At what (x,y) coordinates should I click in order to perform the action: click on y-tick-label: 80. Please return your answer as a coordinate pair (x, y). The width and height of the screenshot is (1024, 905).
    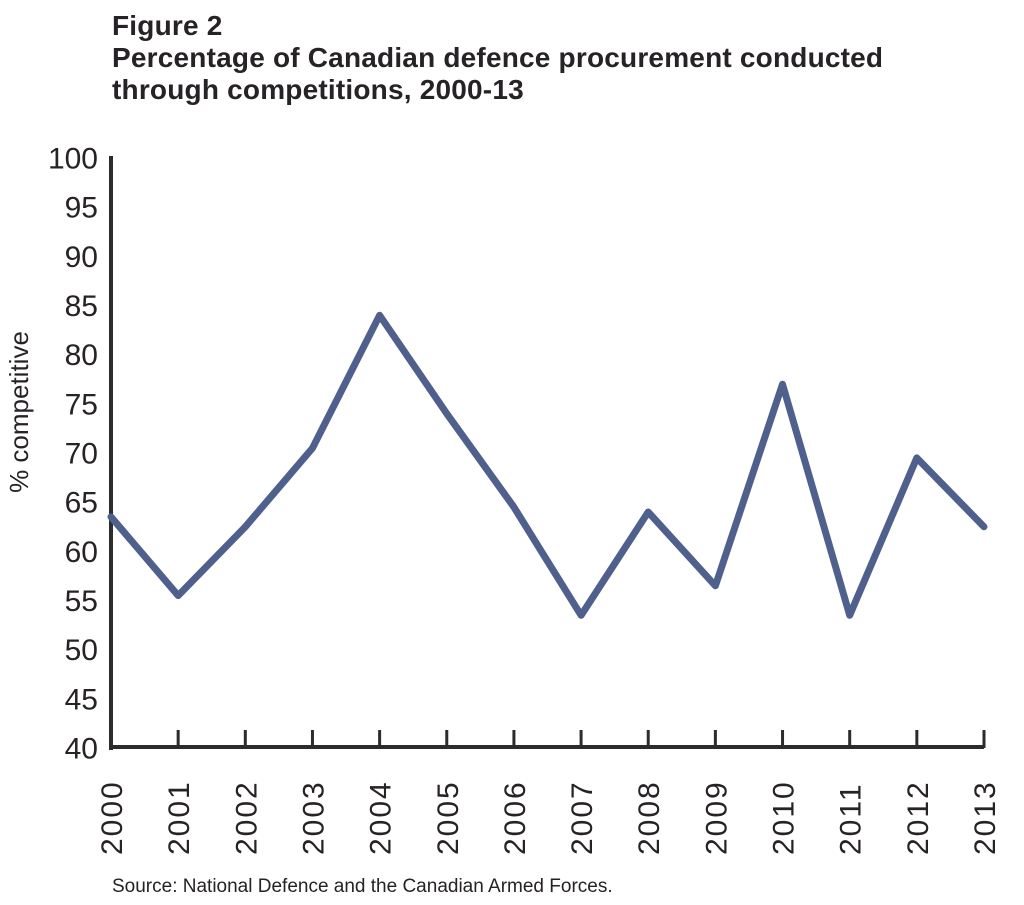
    Looking at the image, I should click on (81, 355).